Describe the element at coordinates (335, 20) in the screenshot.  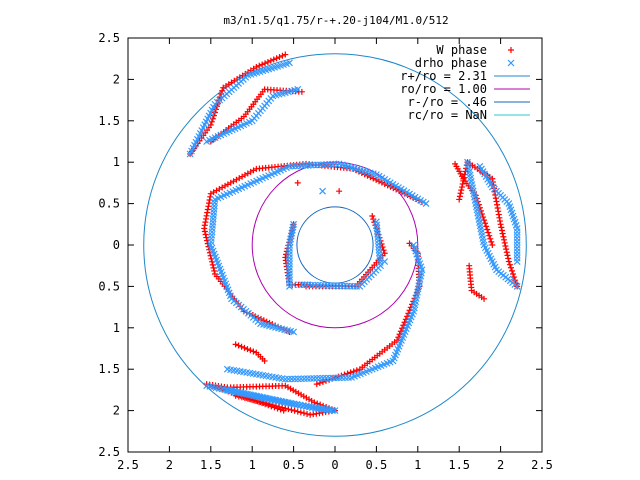
I see `chart-title: m3/n1.5/q1.75/r-+.20-j104/M1.0/512` at that location.